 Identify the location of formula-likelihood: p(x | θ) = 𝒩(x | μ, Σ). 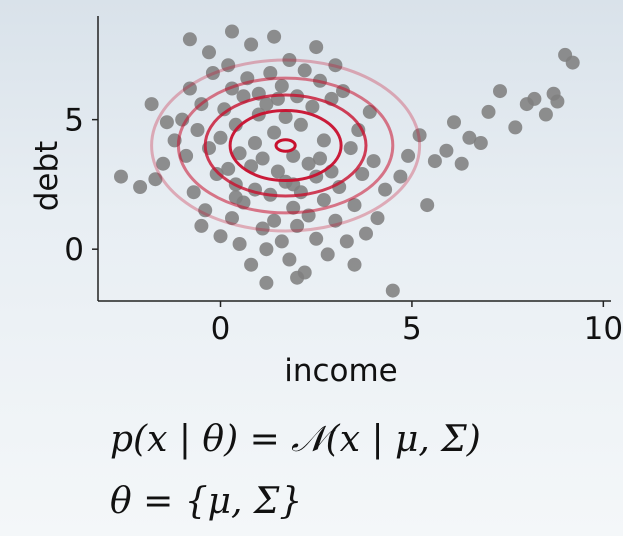
(295, 439).